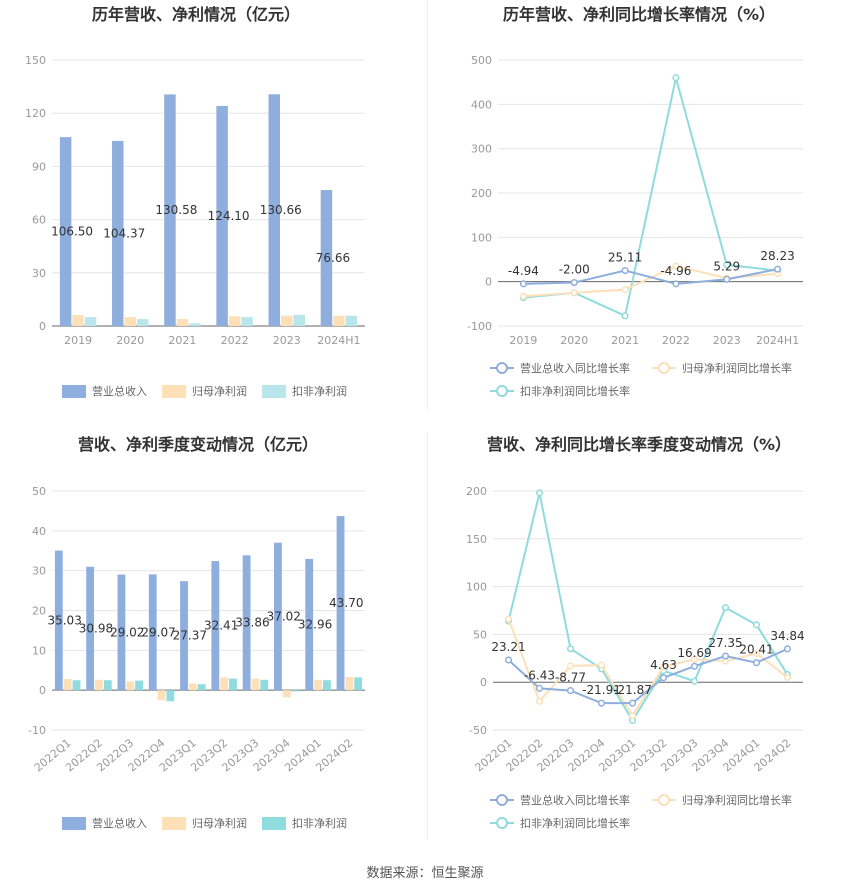 This screenshot has width=850, height=891. I want to click on y-tick-label: 90, so click(39, 166).